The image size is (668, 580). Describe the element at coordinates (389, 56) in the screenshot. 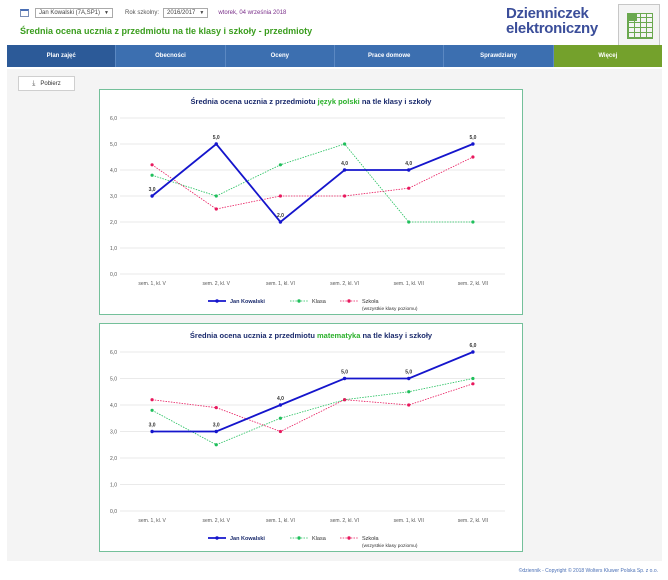

I see `nav-item-homework: Prace domowe` at that location.